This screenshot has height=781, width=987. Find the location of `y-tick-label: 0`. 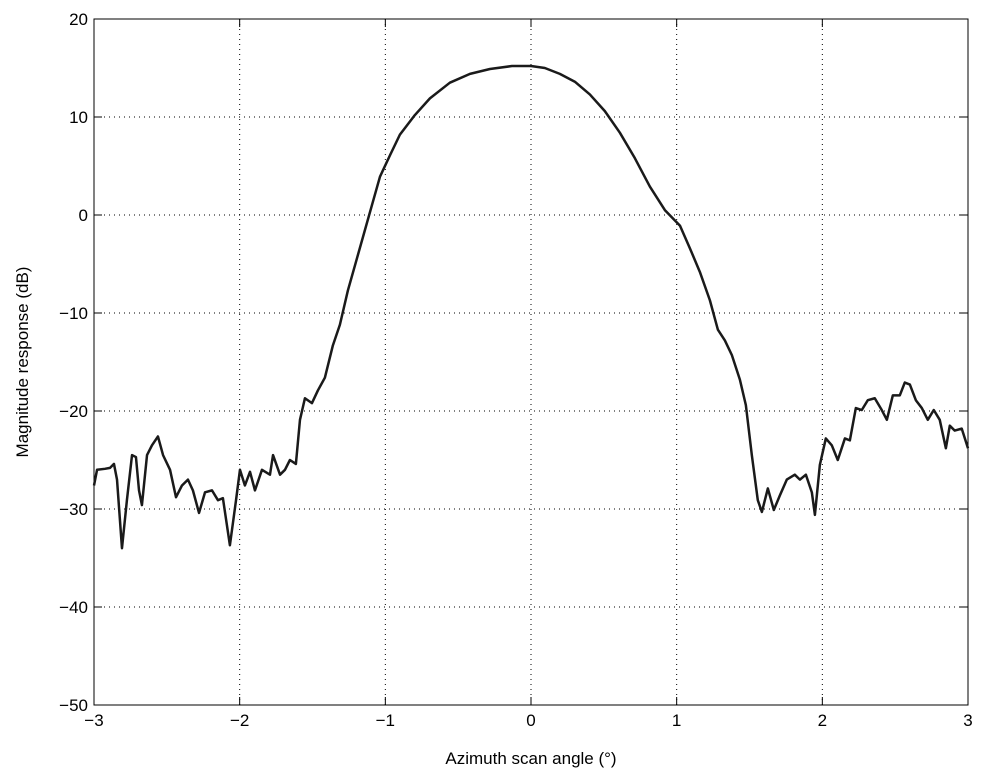

y-tick-label: 0 is located at coordinates (83, 215).